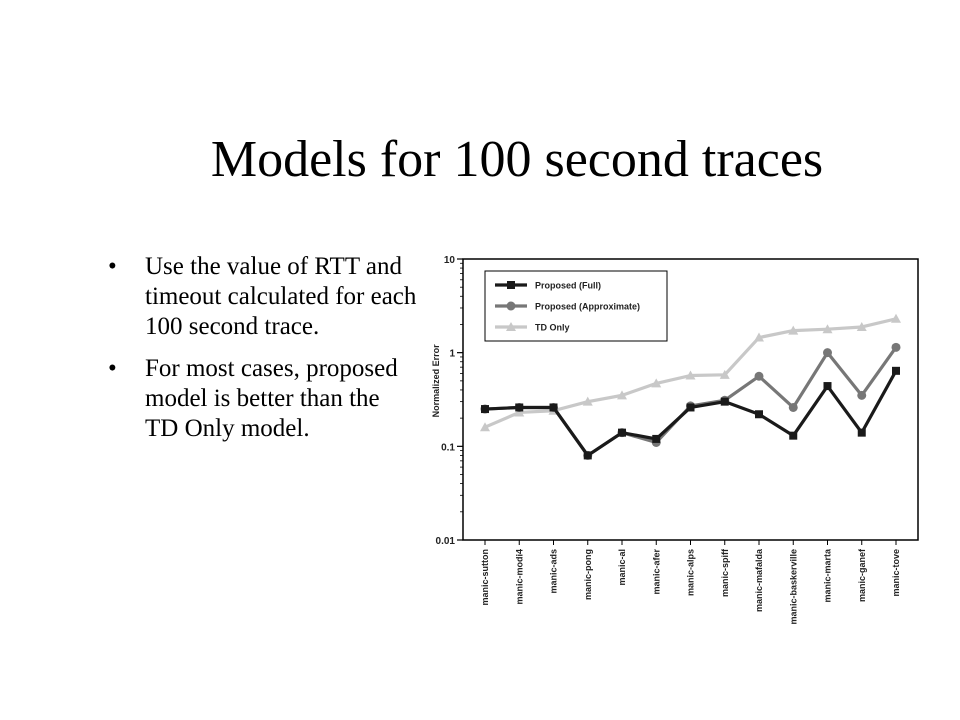 This screenshot has height=720, width=960. I want to click on x-tick-label: manic-al, so click(622, 567).